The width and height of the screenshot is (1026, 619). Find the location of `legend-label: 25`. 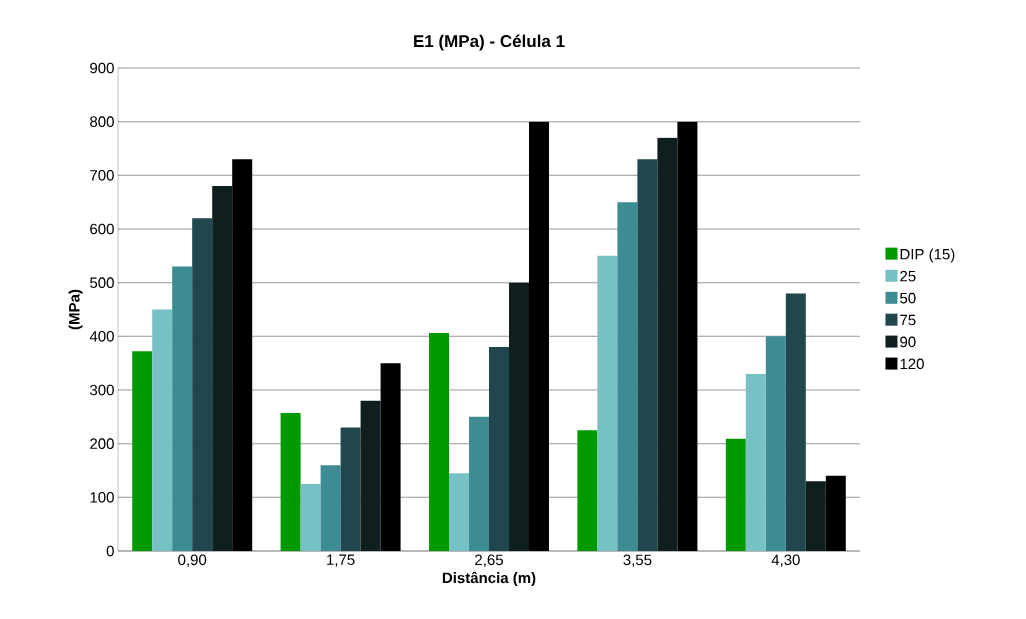

legend-label: 25 is located at coordinates (908, 276).